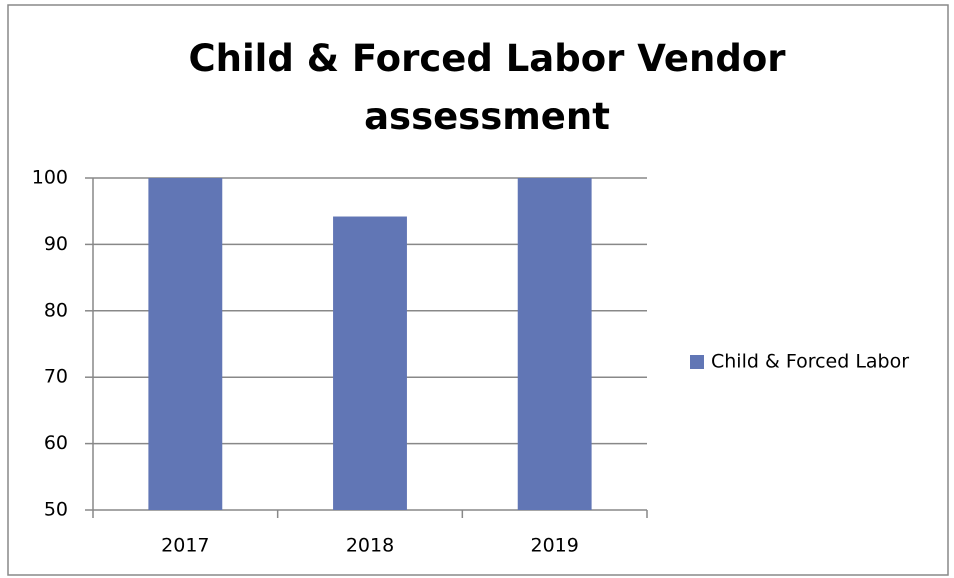 The height and width of the screenshot is (578, 954). I want to click on y-tick-label: 70, so click(56, 377).